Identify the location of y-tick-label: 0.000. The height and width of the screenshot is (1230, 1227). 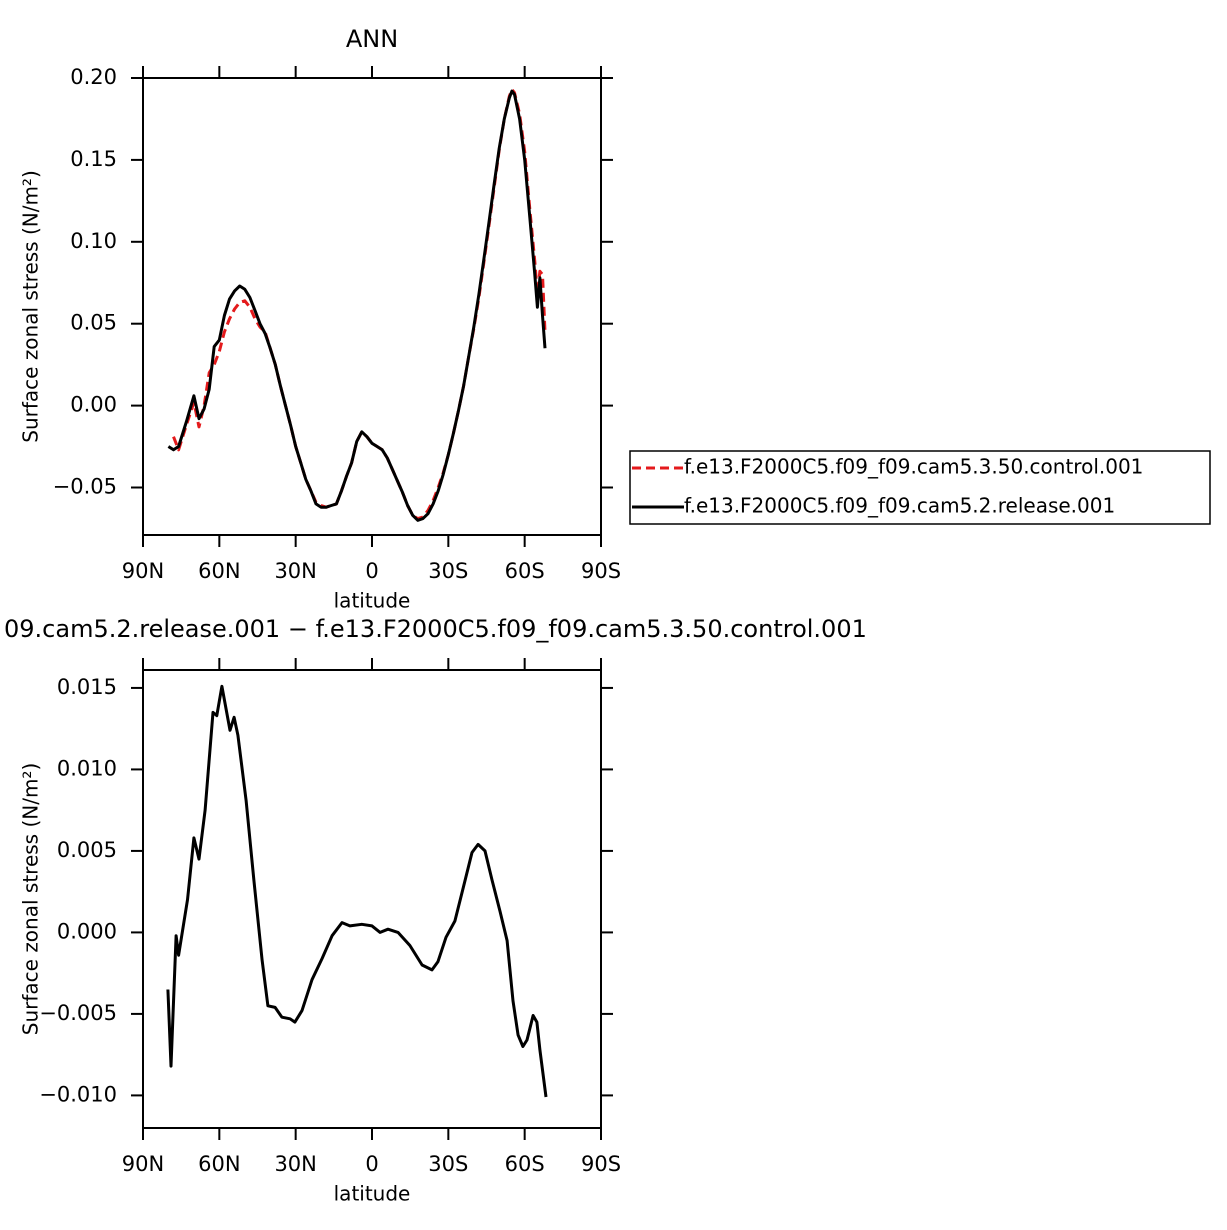
(87, 931).